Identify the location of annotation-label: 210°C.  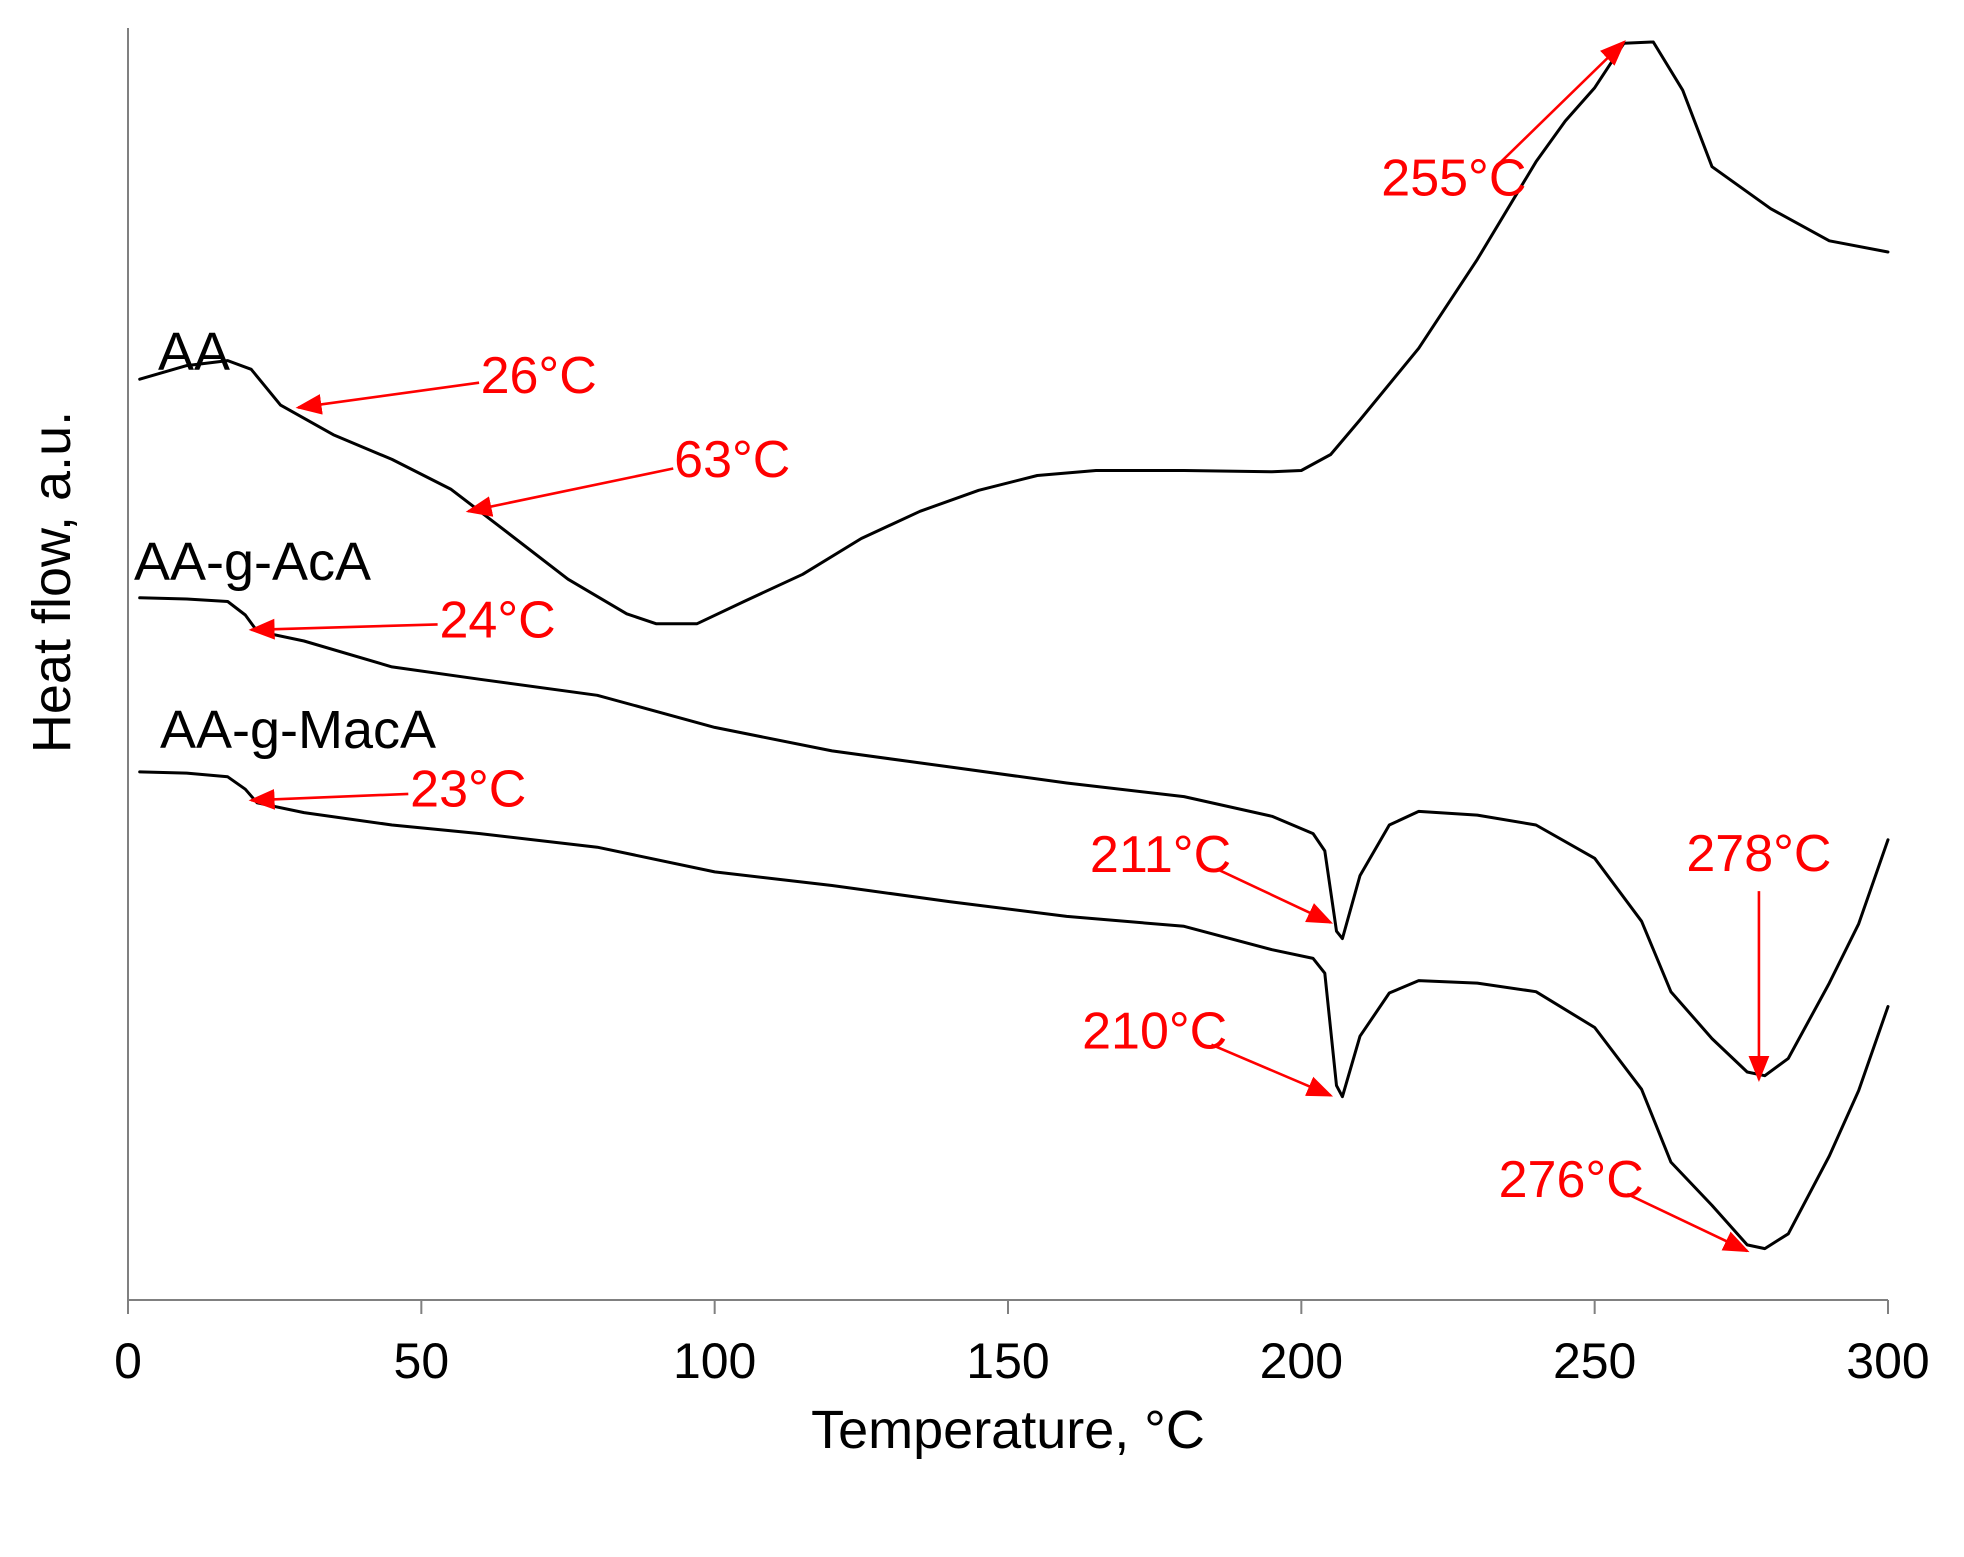
(1154, 1032).